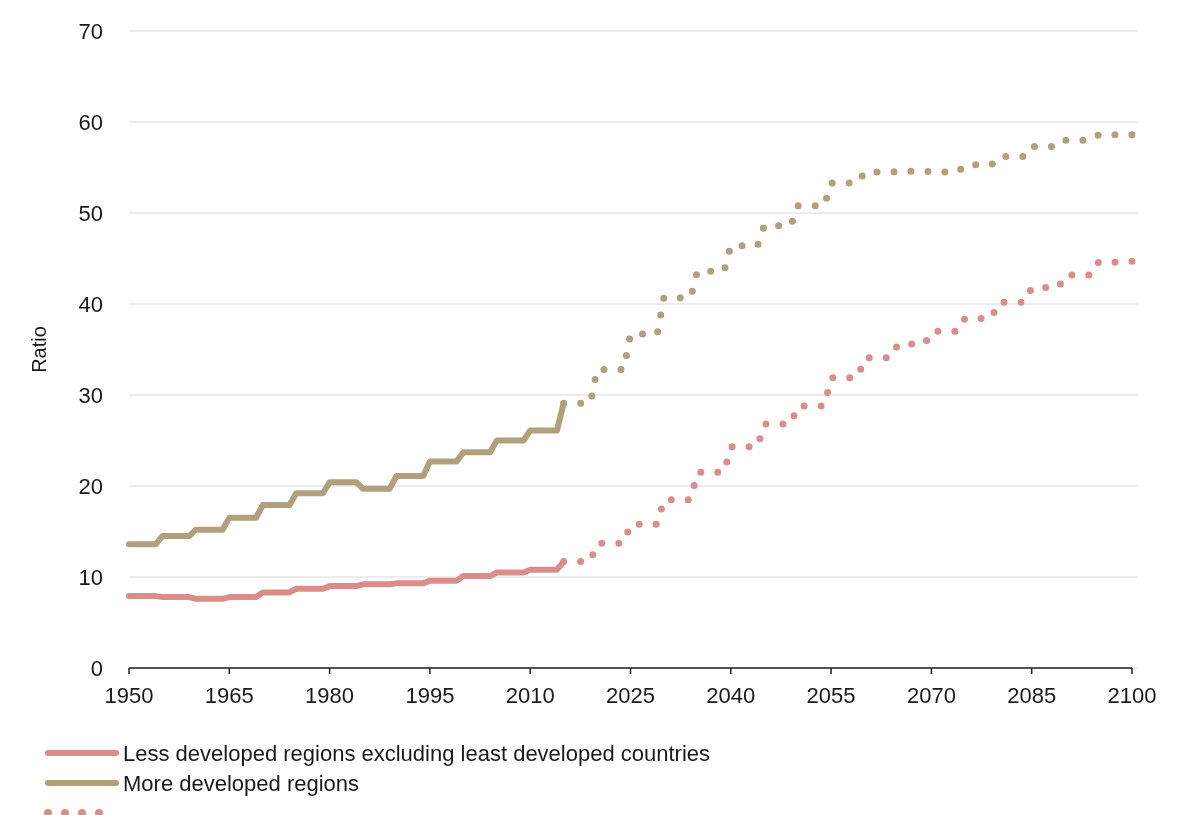 Image resolution: width=1178 pixels, height=815 pixels. Describe the element at coordinates (96, 668) in the screenshot. I see `y-tick-label: 0` at that location.